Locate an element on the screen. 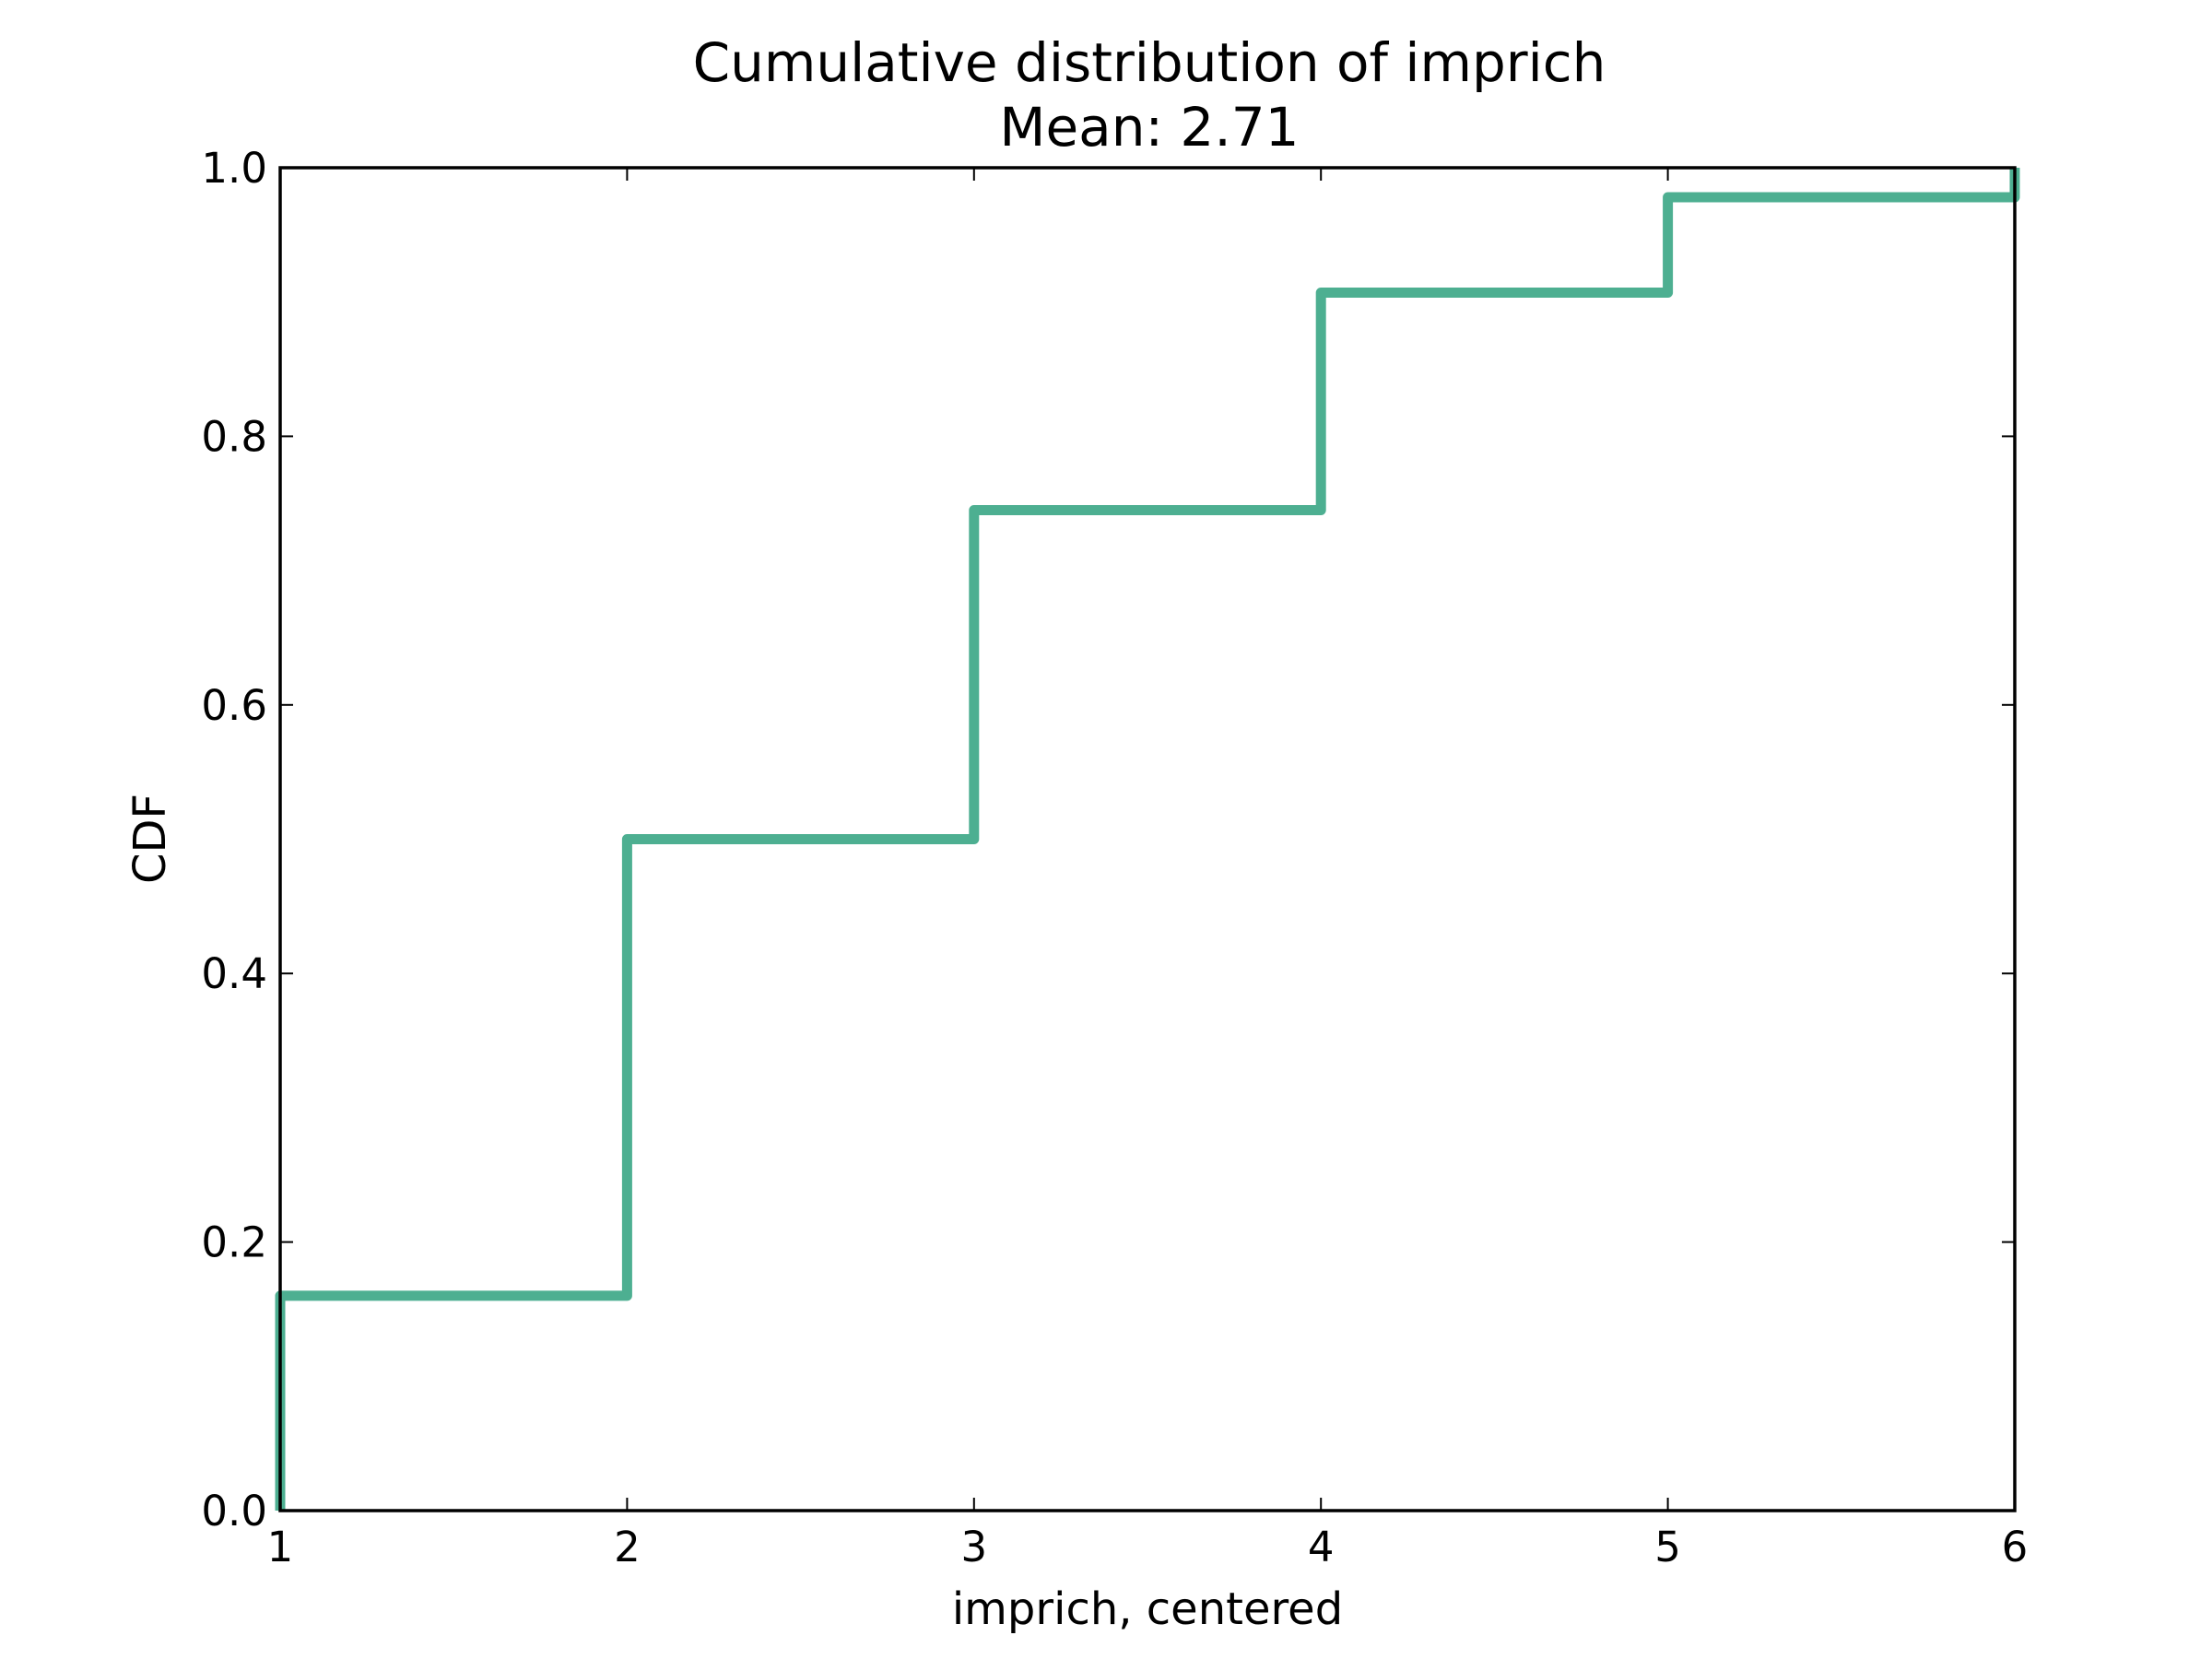 Image resolution: width=2212 pixels, height=1659 pixels. x-axis-tick-labels: 1 2 3 4 5 6 is located at coordinates (1148, 1547).